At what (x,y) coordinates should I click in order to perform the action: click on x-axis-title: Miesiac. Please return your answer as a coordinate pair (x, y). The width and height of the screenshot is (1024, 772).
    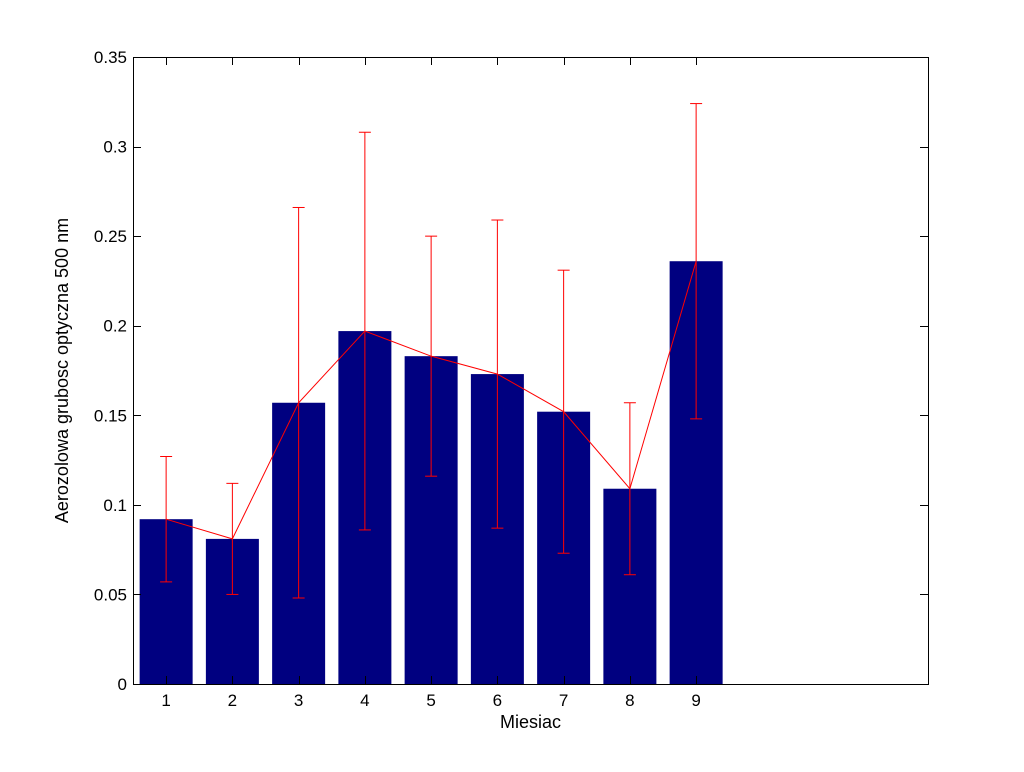
    Looking at the image, I should click on (530, 722).